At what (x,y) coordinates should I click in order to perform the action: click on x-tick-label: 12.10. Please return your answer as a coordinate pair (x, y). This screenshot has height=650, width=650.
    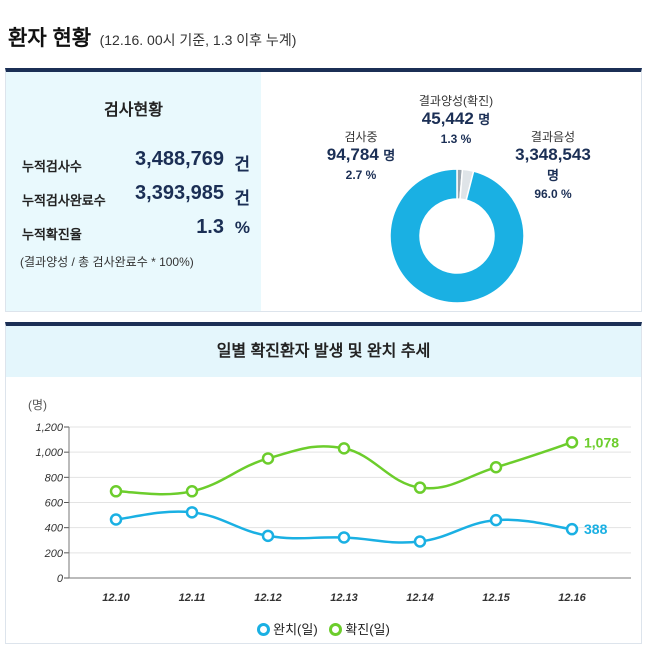
    Looking at the image, I should click on (116, 598).